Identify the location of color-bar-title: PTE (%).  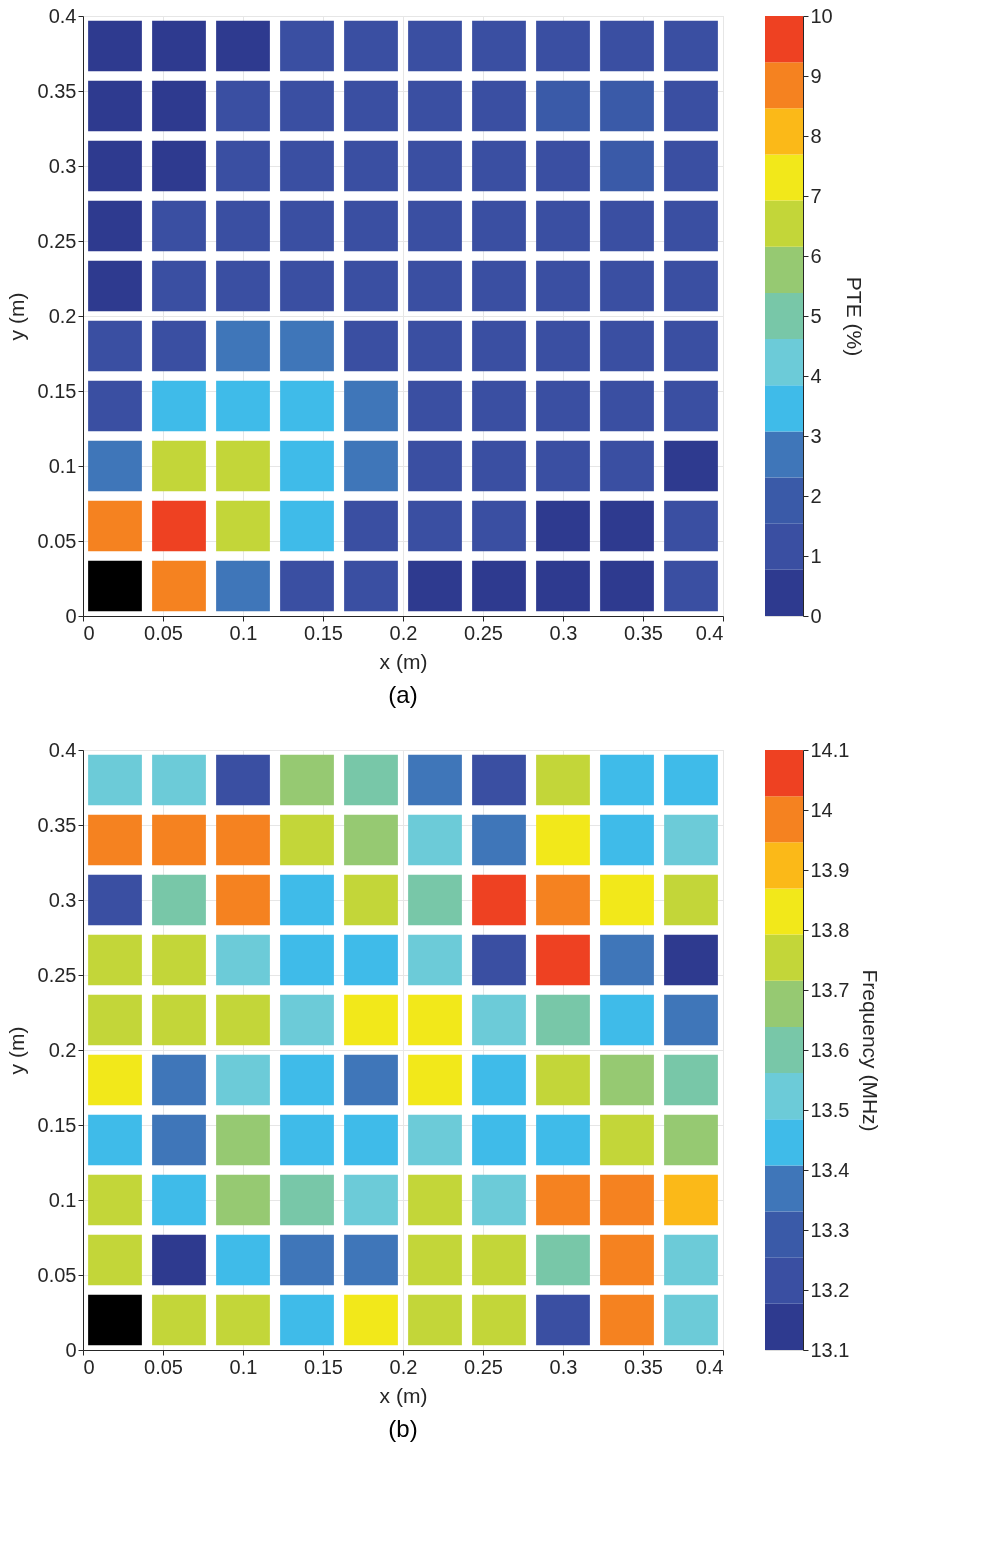
(854, 316).